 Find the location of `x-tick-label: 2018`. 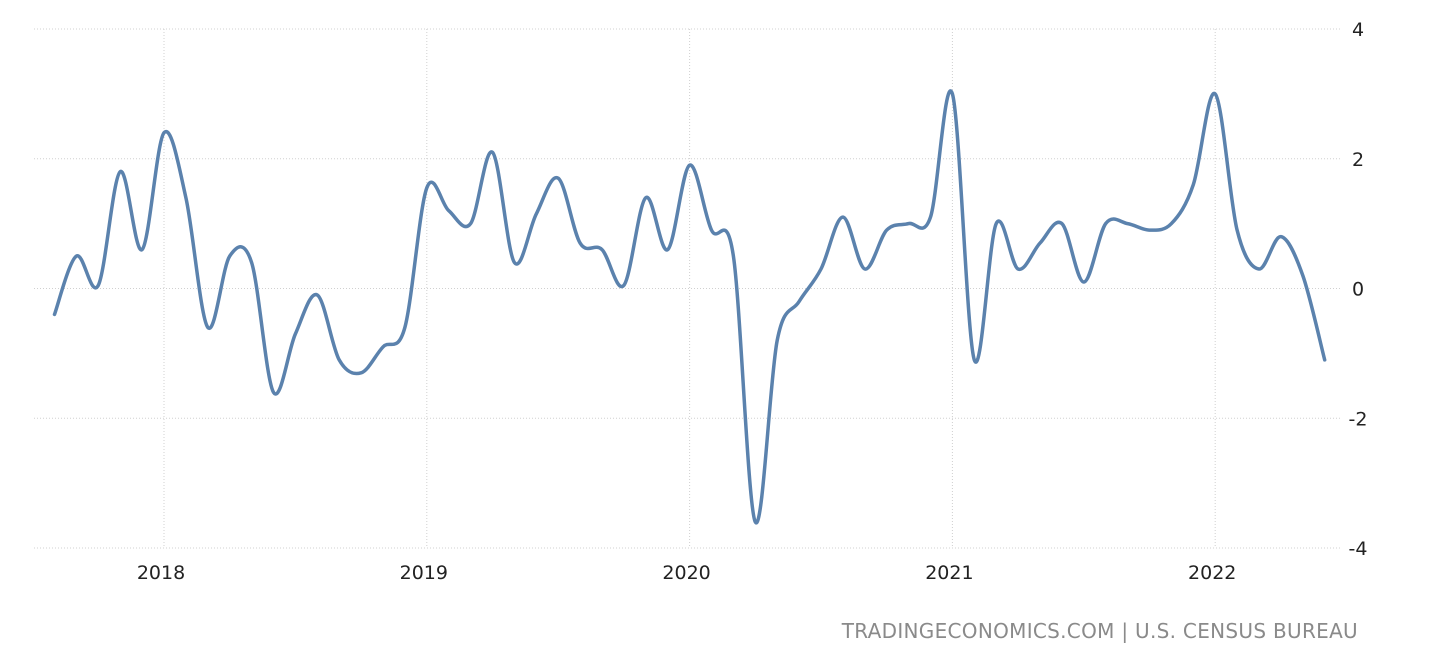

x-tick-label: 2018 is located at coordinates (161, 573).